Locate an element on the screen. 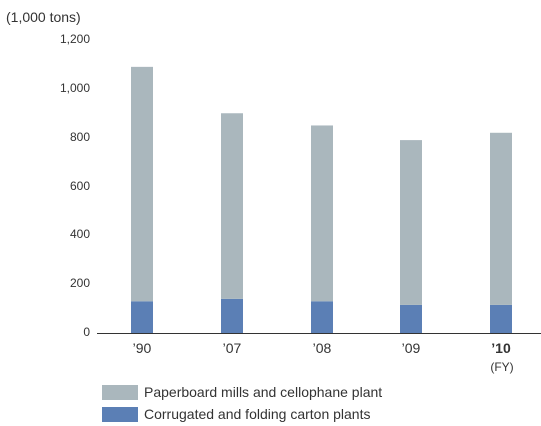 This screenshot has height=426, width=541. x-tick-label: ’08 is located at coordinates (322, 348).